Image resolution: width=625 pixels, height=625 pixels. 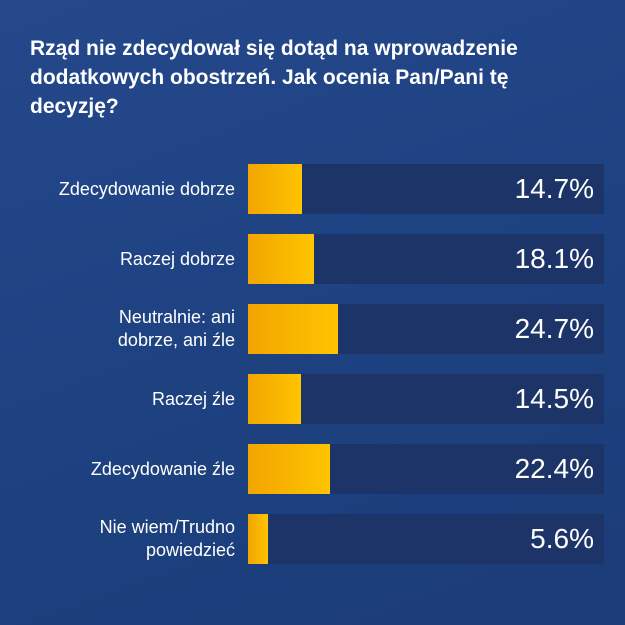 I want to click on bar-track: 22.4%, so click(x=426, y=469).